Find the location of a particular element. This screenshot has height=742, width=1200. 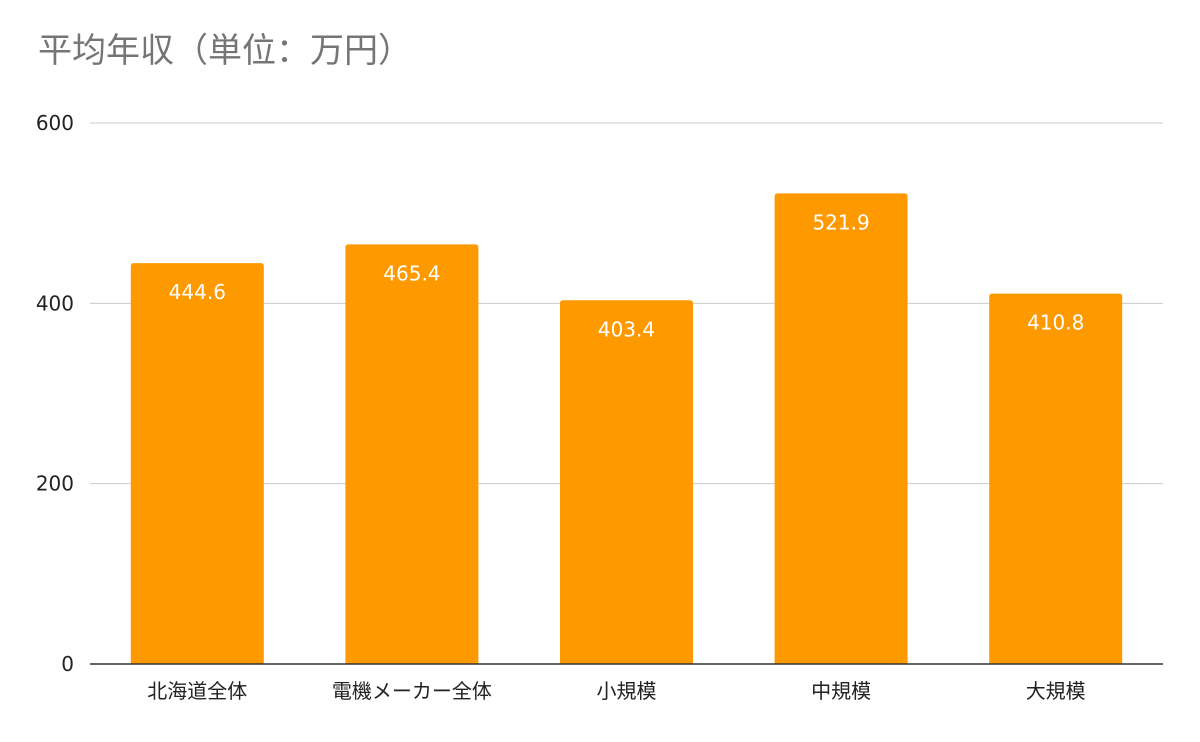

y-tick-label-400: 400 is located at coordinates (55, 303).